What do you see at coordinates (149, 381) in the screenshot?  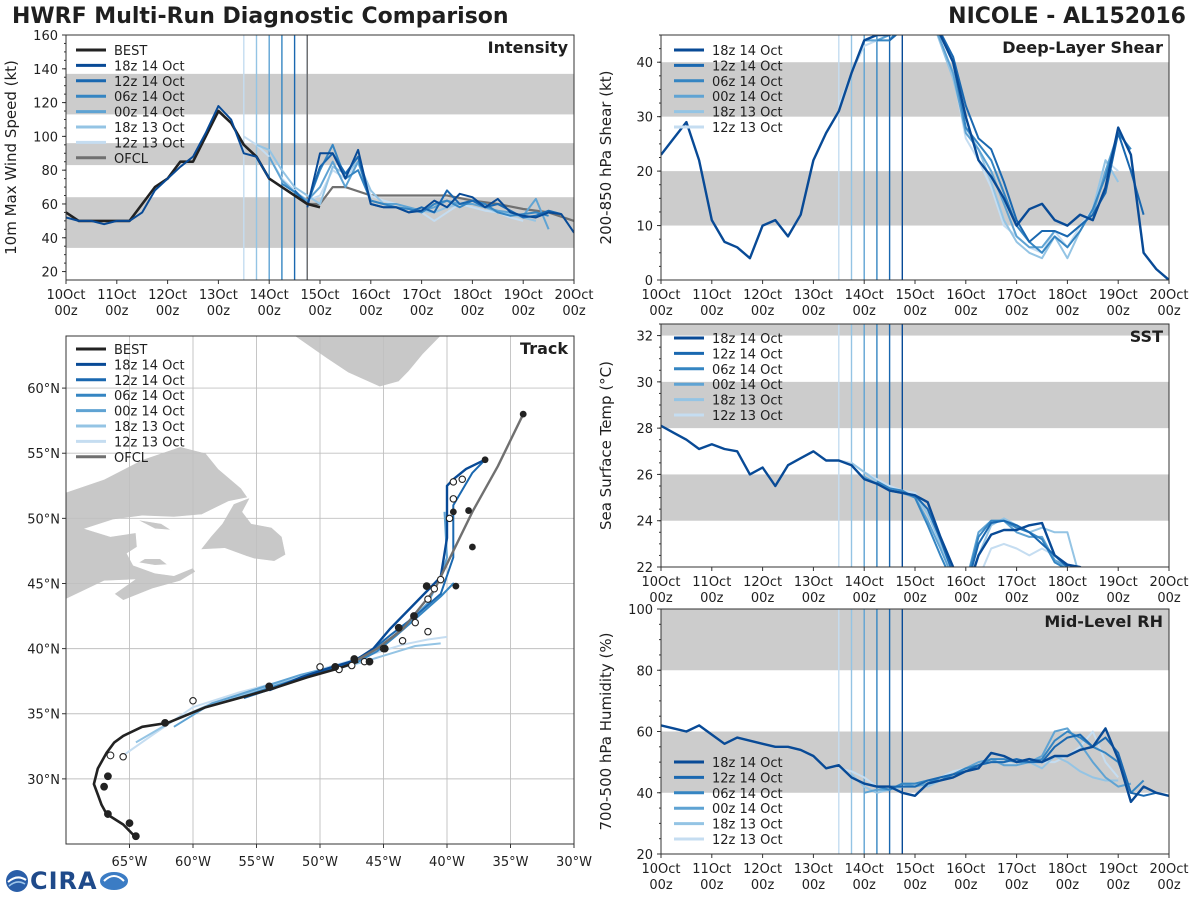 I see `legend-label: 12z 14 Oct` at bounding box center [149, 381].